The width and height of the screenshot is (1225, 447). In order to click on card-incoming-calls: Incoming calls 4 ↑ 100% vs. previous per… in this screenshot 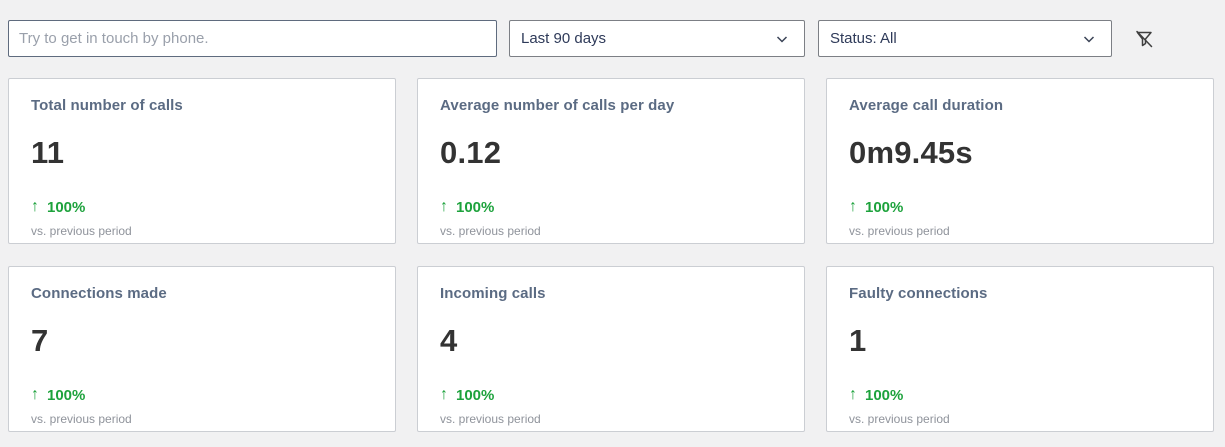, I will do `click(611, 349)`.